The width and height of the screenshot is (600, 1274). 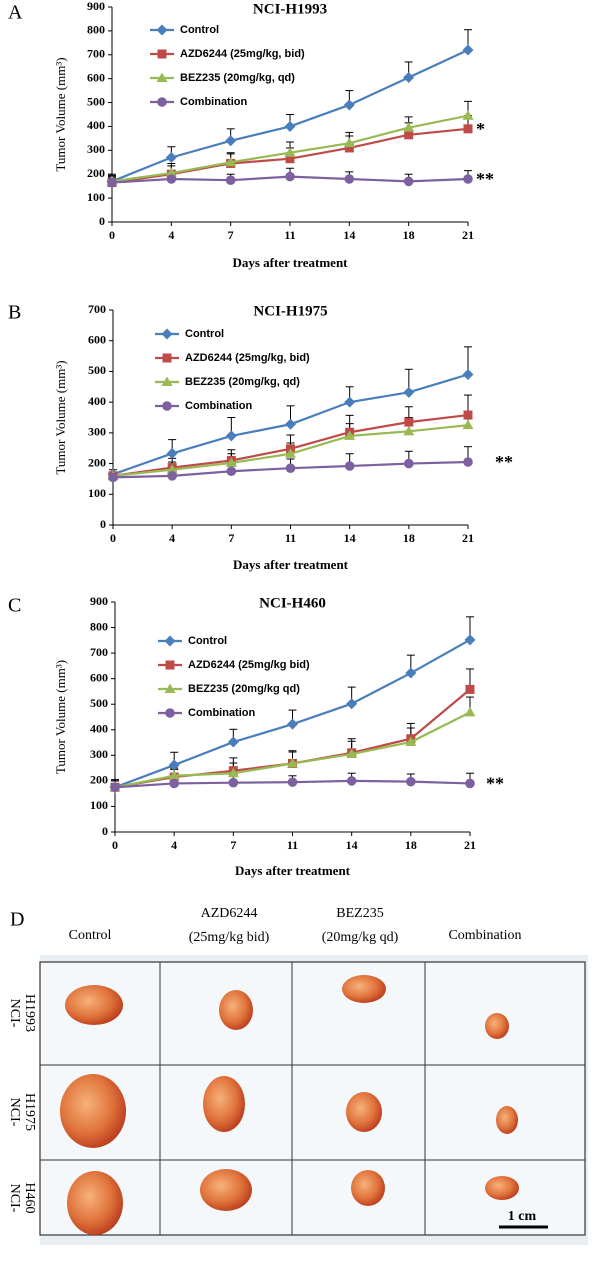 What do you see at coordinates (290, 9) in the screenshot?
I see `chart-title: NCI-H1993` at bounding box center [290, 9].